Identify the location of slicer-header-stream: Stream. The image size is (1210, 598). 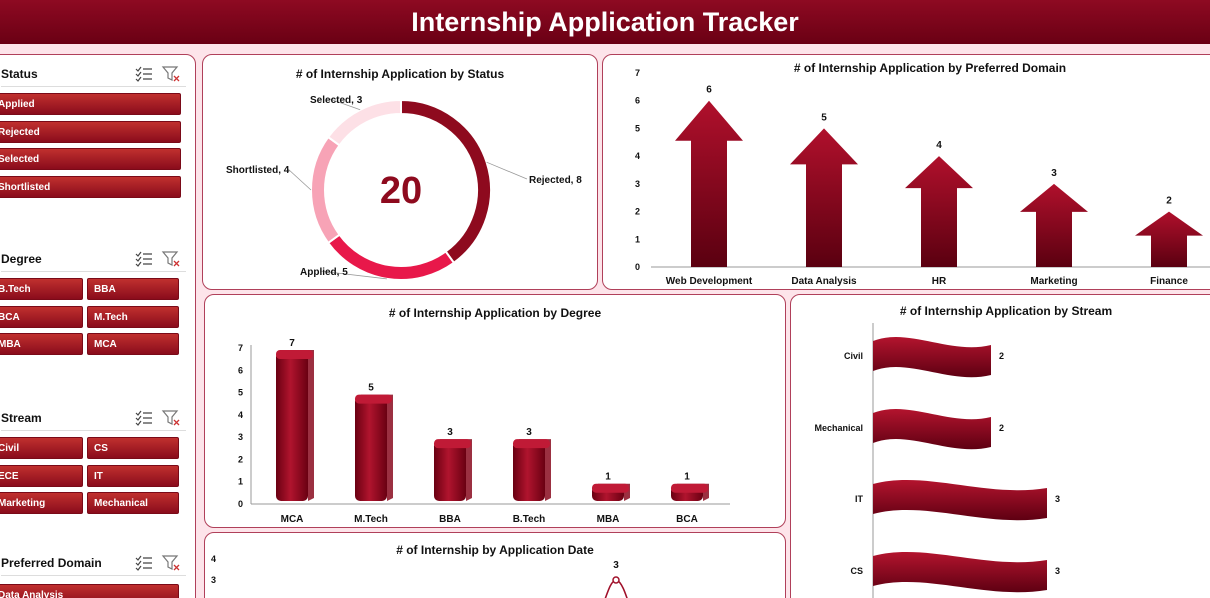
(93, 419).